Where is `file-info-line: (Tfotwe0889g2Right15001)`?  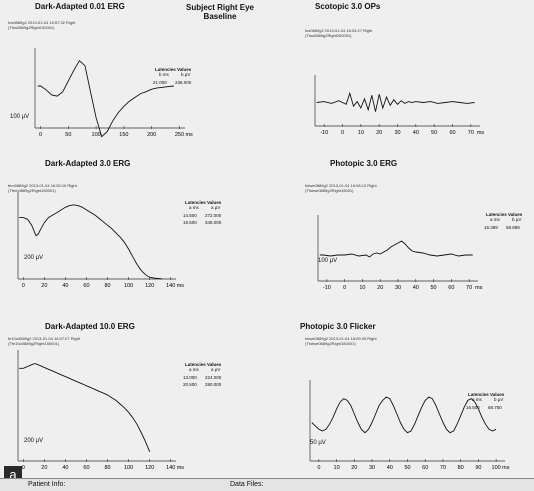
file-info-line: (Tfotwe0889g2Right15001) is located at coordinates (329, 190).